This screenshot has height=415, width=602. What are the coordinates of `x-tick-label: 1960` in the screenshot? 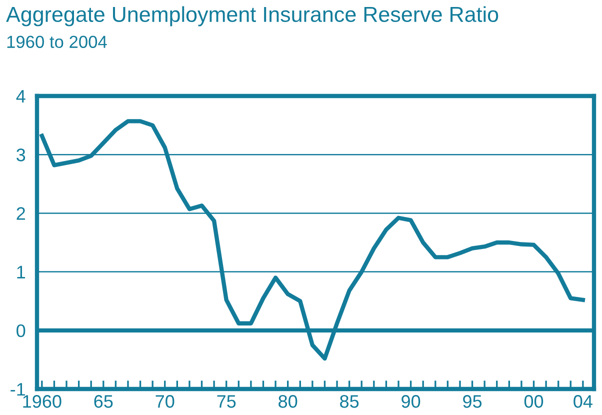 It's located at (42, 401).